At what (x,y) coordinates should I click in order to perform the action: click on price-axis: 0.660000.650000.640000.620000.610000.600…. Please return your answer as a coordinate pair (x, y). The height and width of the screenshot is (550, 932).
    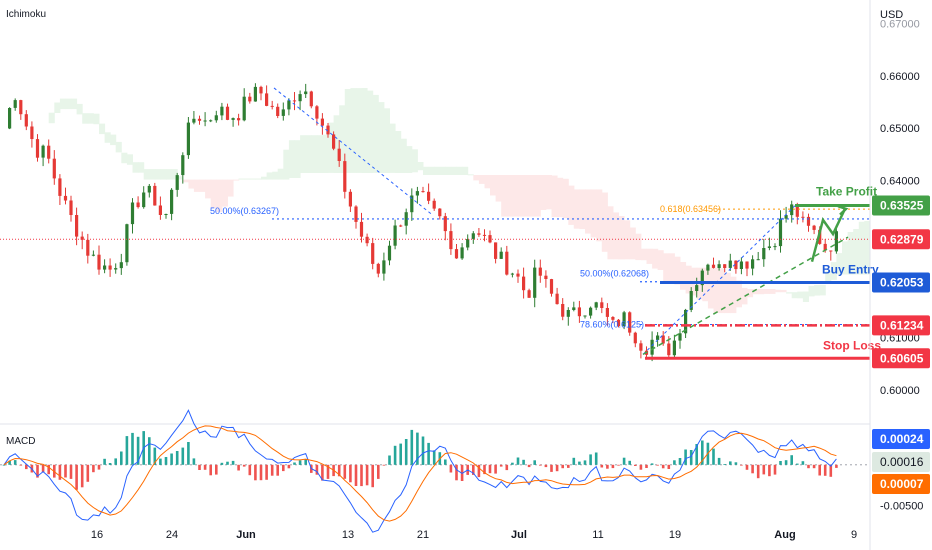
    Looking at the image, I should click on (901, 266).